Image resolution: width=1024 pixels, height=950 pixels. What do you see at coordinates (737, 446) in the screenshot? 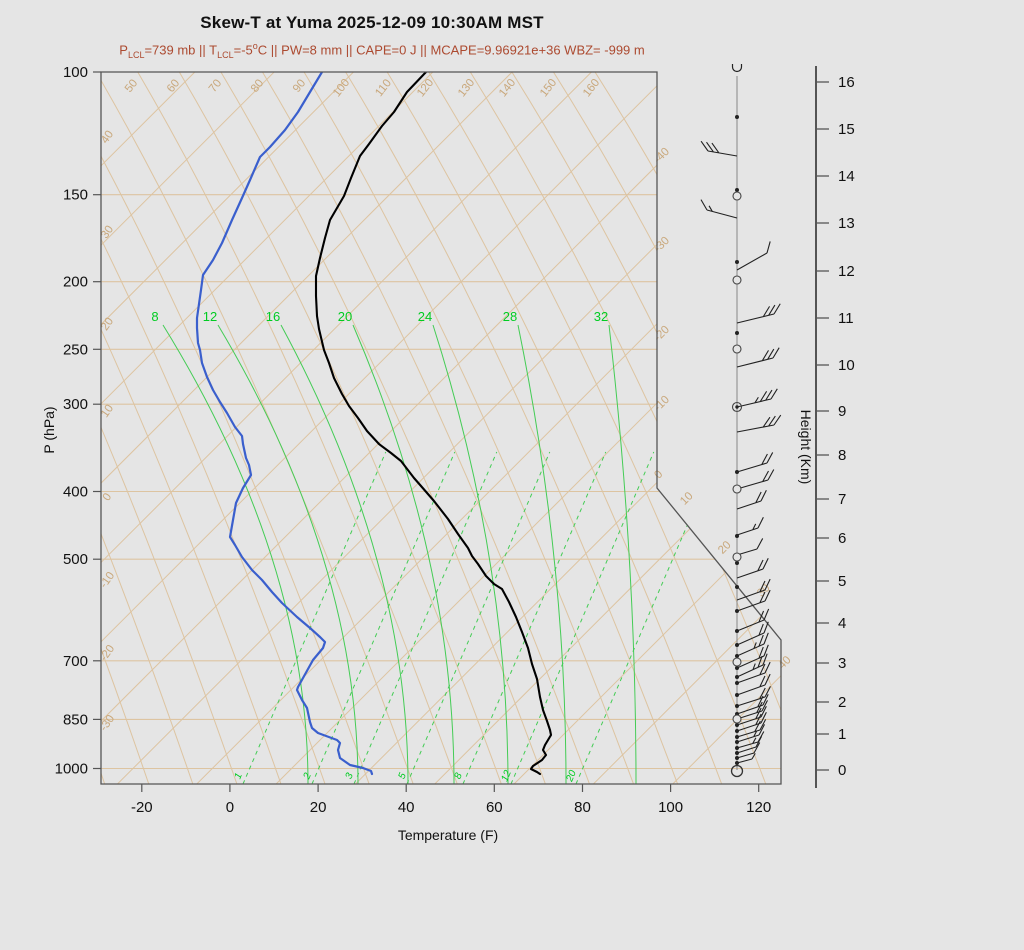
I see `wind-staff-markers` at bounding box center [737, 446].